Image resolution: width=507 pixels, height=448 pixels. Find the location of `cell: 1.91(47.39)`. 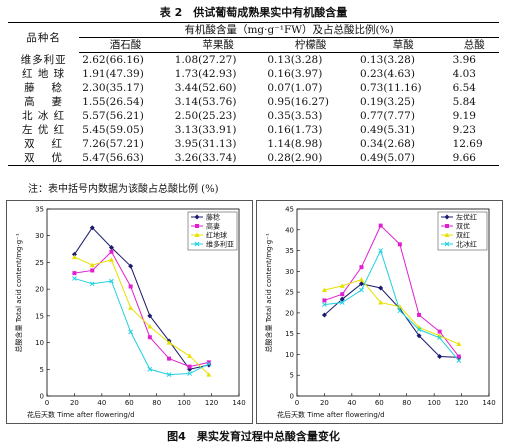

cell: 1.91(47.39) is located at coordinates (113, 74).